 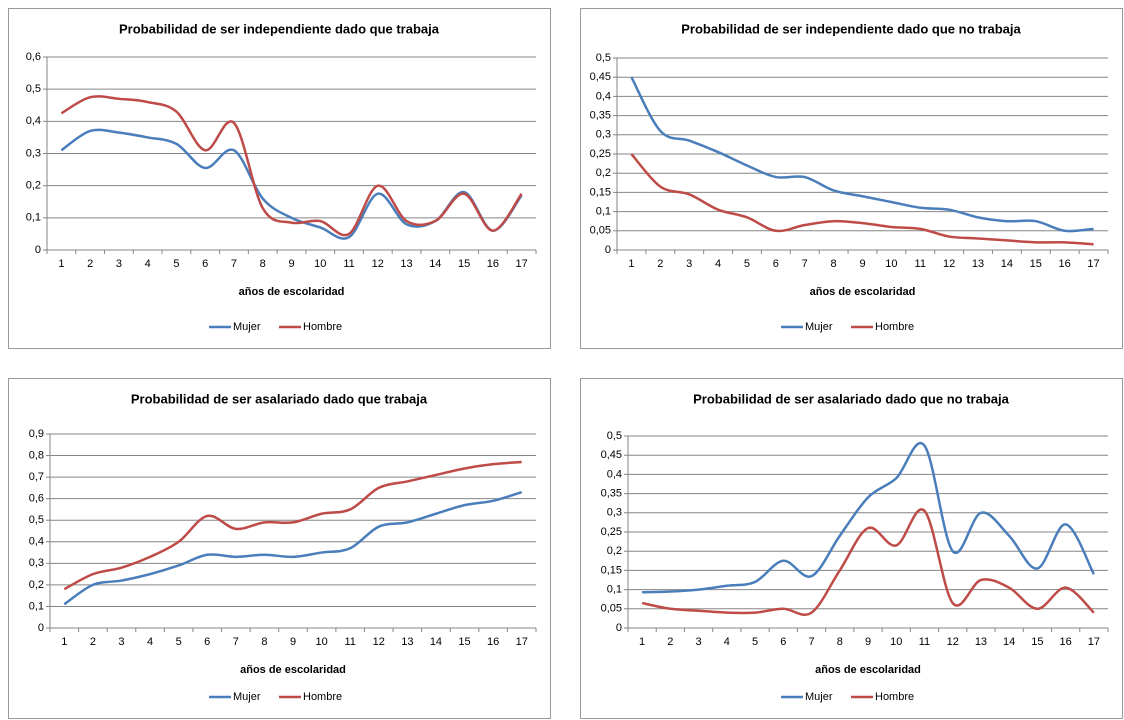 What do you see at coordinates (38, 250) in the screenshot?
I see `y-tick-label: 0` at bounding box center [38, 250].